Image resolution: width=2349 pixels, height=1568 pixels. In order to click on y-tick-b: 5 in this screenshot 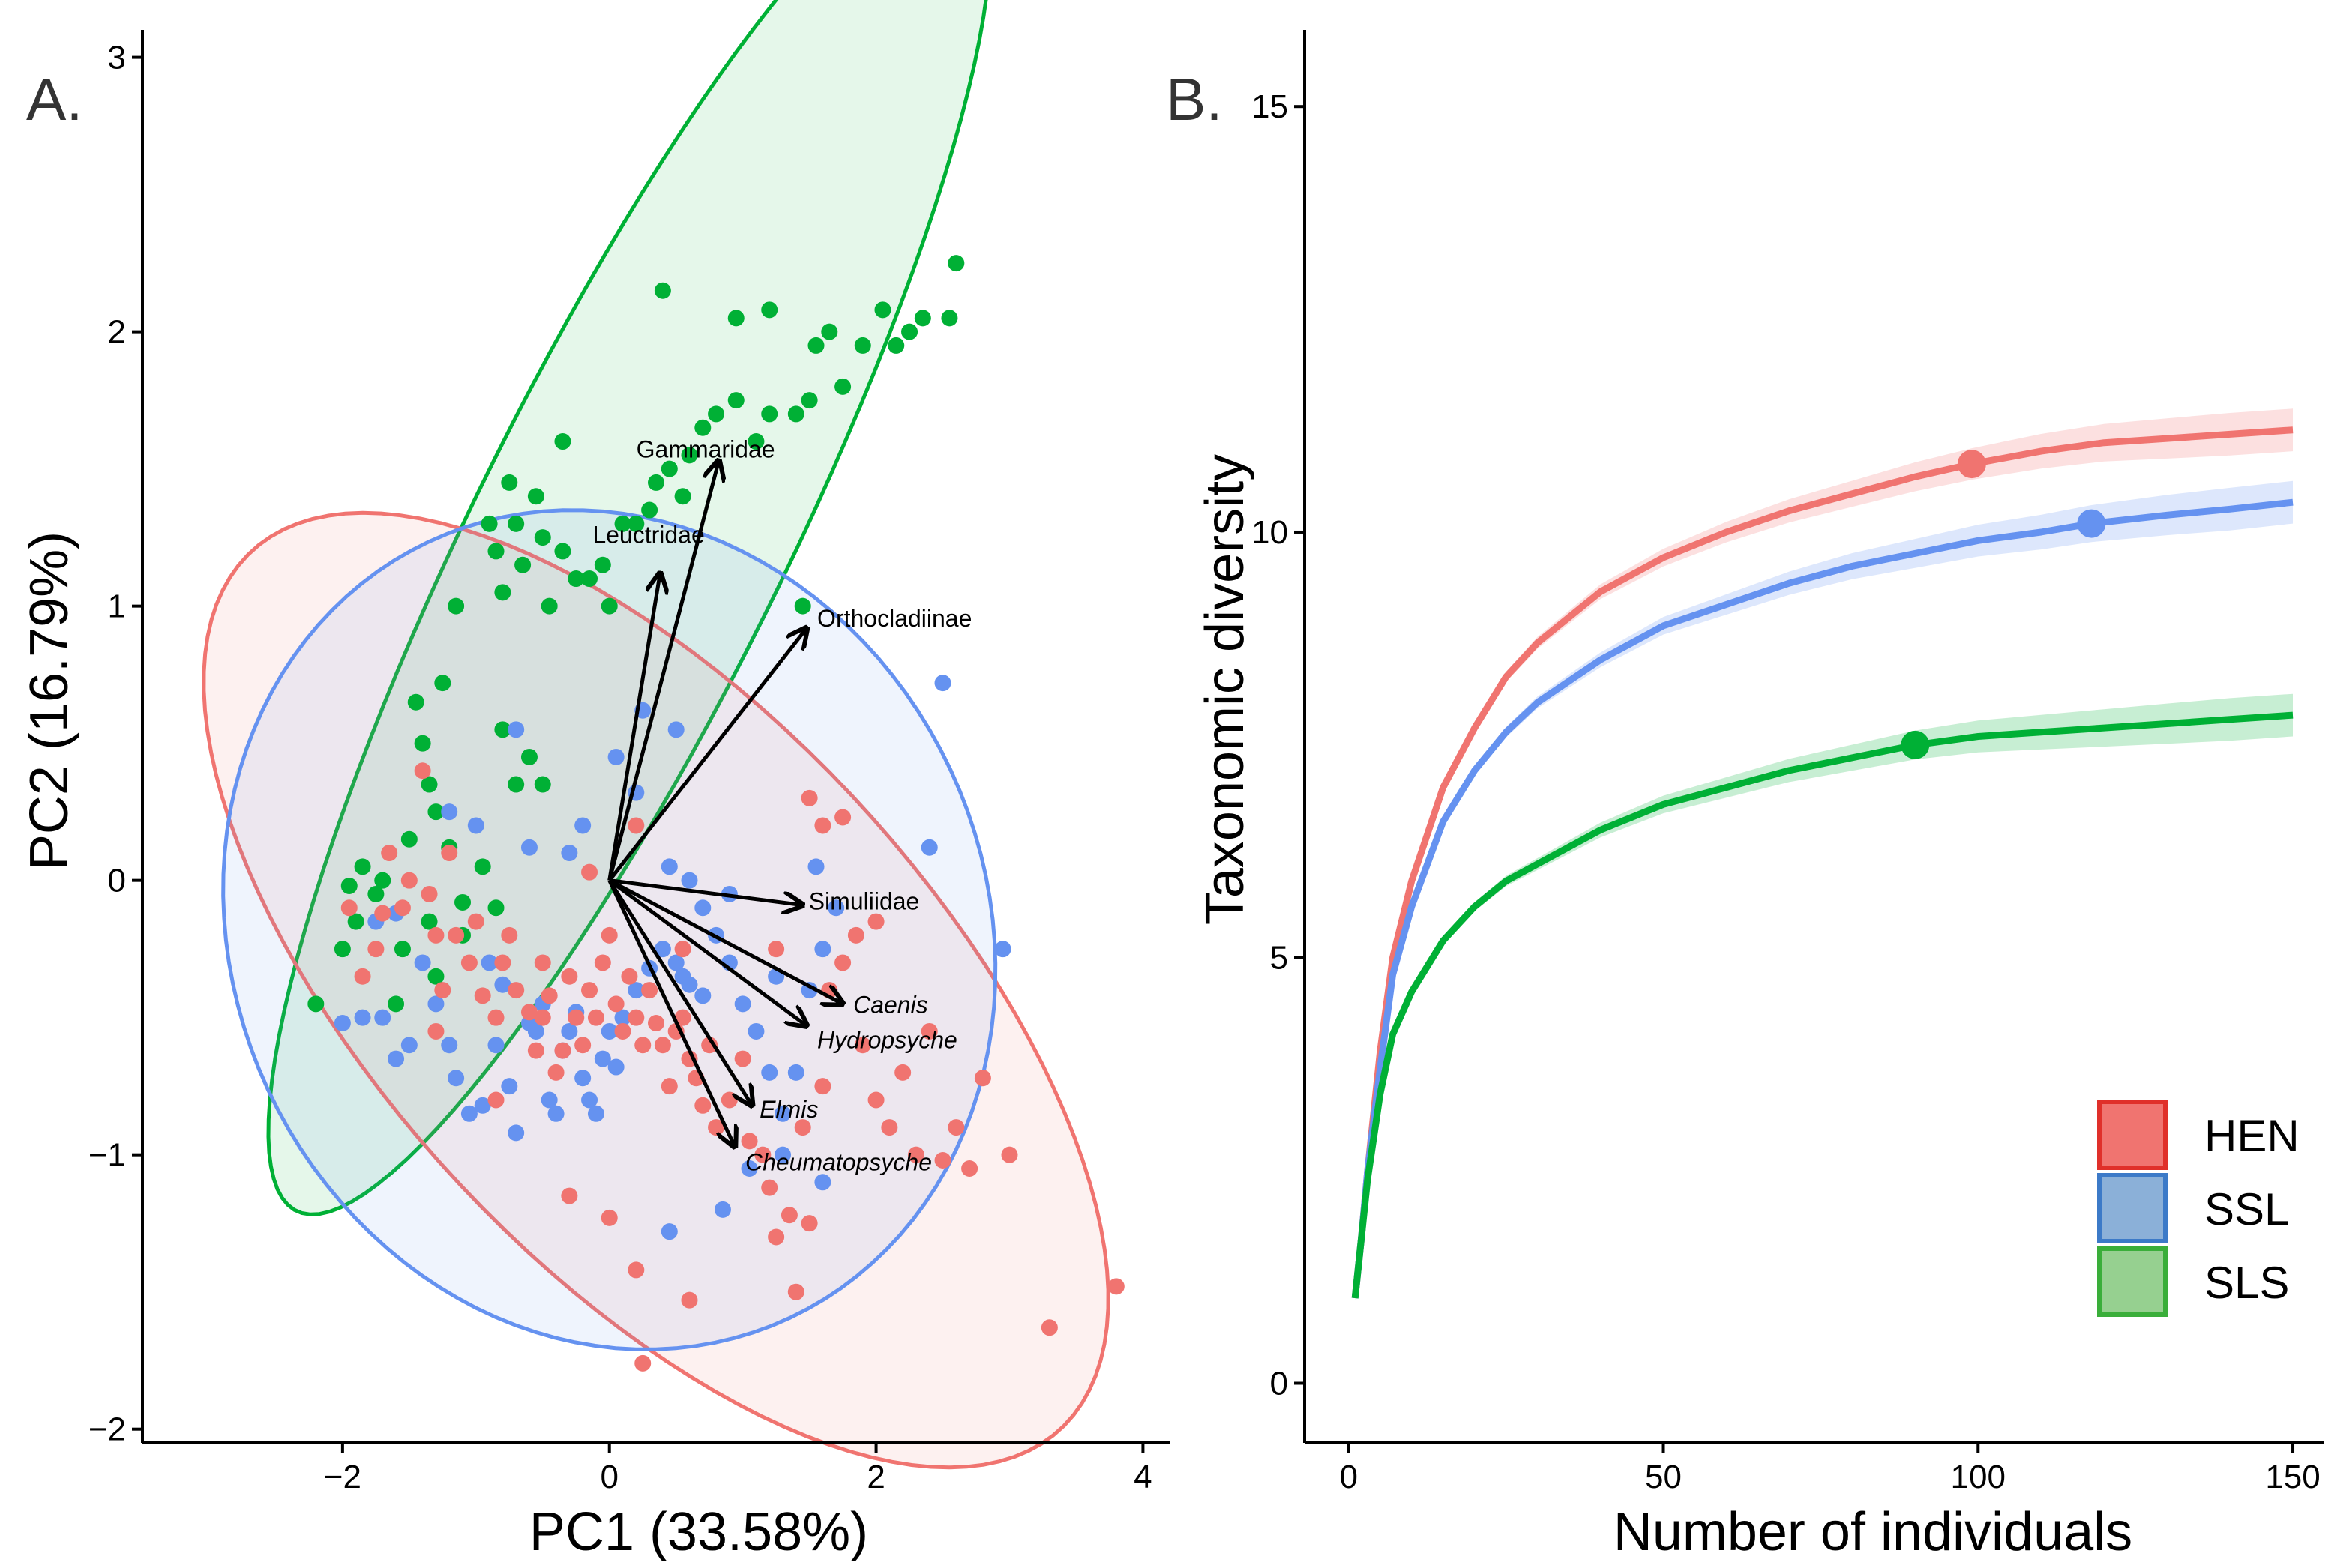, I will do `click(1279, 958)`.